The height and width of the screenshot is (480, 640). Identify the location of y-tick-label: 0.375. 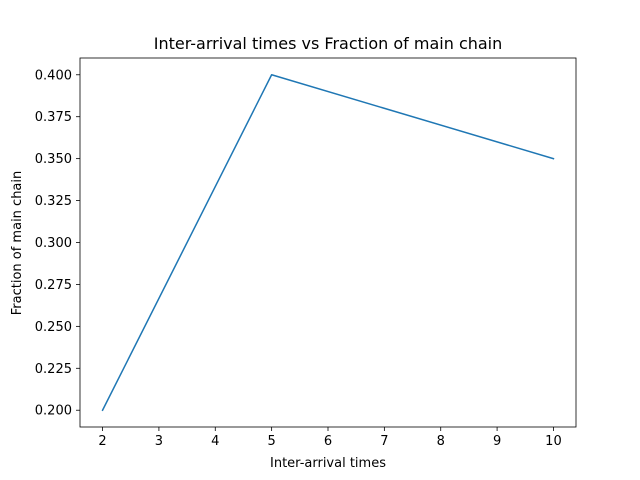
(53, 117).